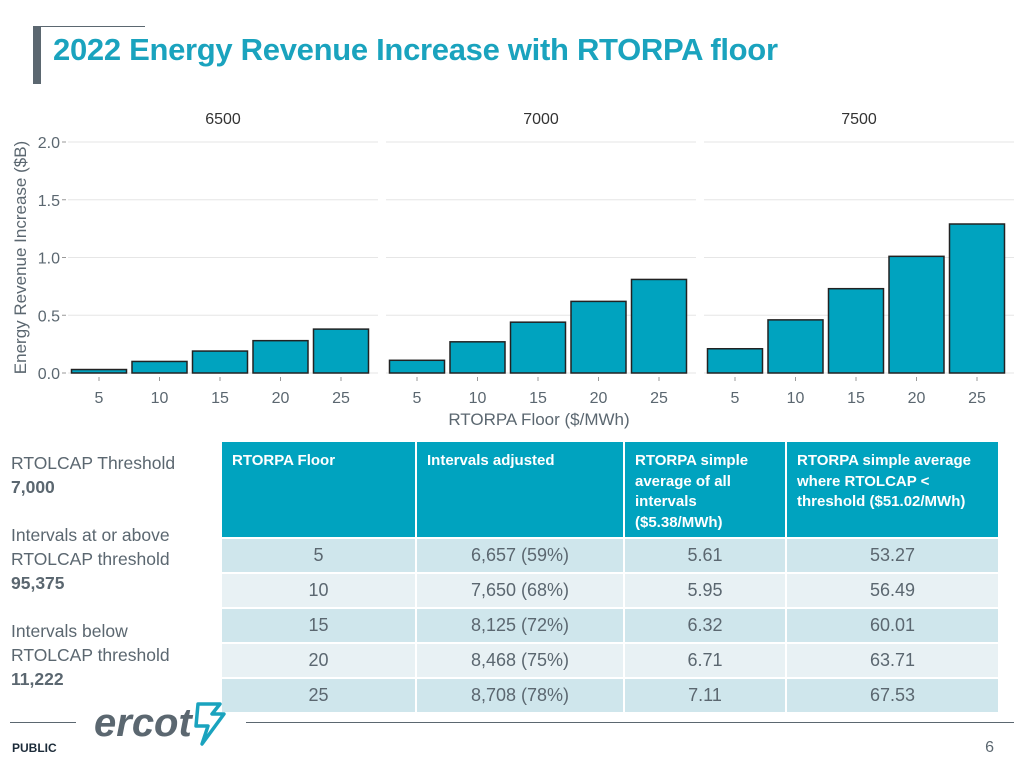 Image resolution: width=1024 pixels, height=768 pixels. What do you see at coordinates (43, 722) in the screenshot?
I see `footer-rule-left` at bounding box center [43, 722].